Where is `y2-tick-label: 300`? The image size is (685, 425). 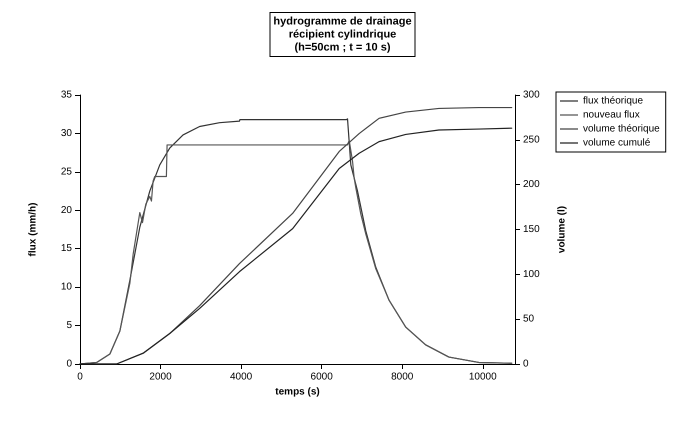 y2-tick-label: 300 is located at coordinates (531, 95).